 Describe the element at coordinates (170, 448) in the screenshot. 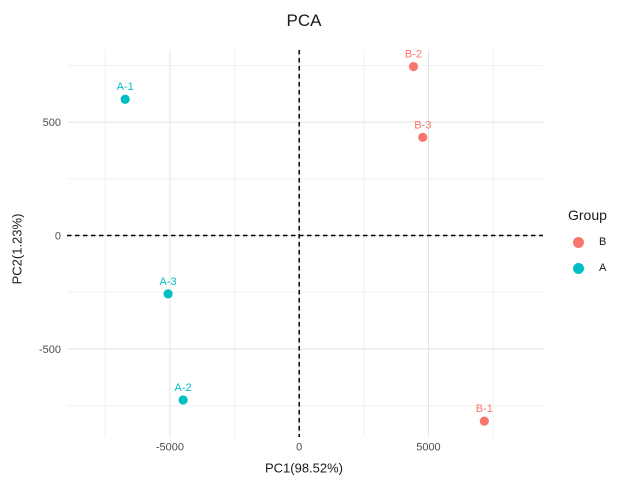

I see `x-tick-label--5000: -5000` at that location.